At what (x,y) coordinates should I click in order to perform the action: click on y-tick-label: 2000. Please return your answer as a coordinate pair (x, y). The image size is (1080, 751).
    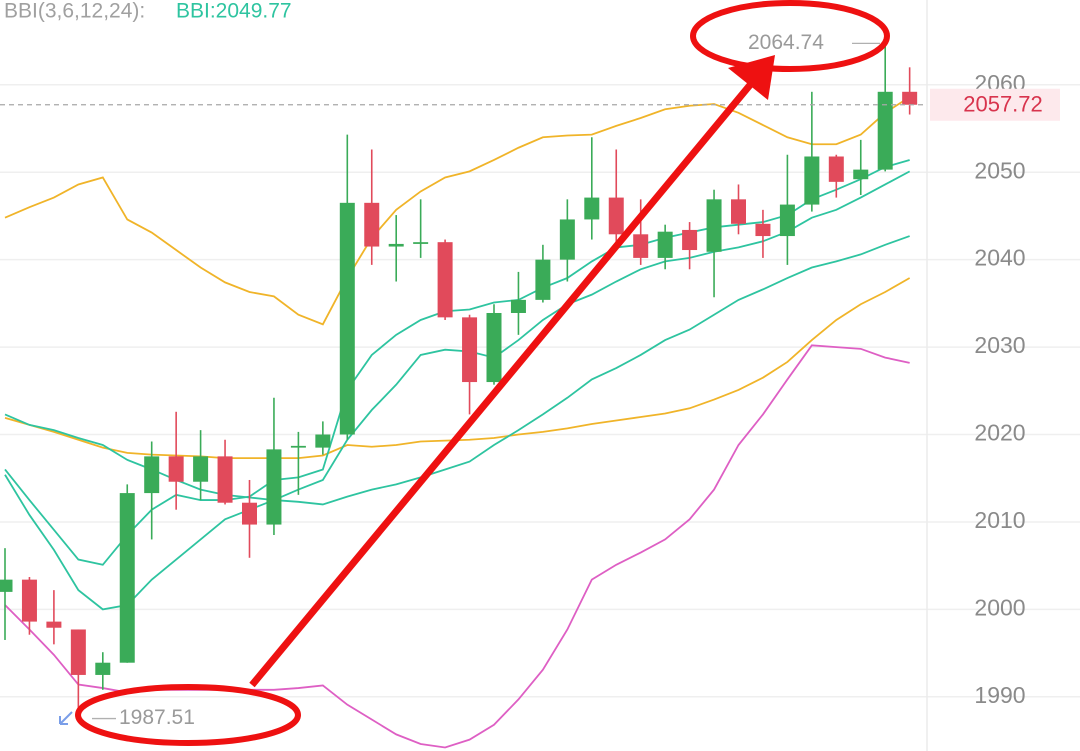
    Looking at the image, I should click on (999, 607).